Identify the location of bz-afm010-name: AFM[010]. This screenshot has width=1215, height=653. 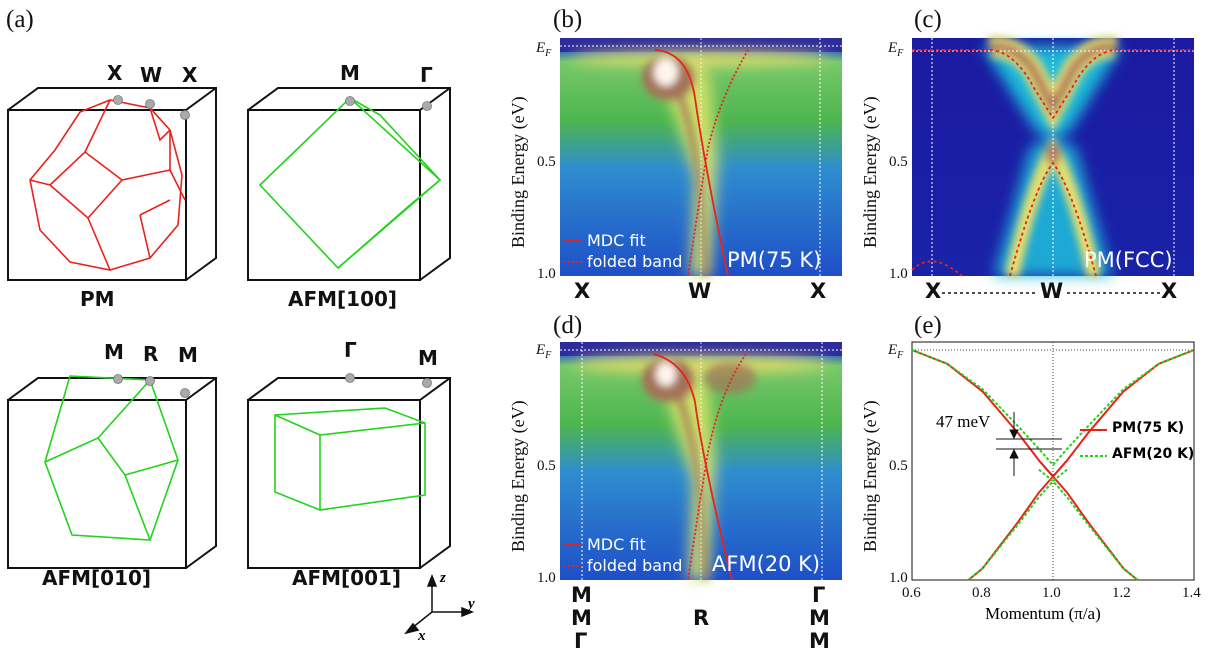
(97, 578).